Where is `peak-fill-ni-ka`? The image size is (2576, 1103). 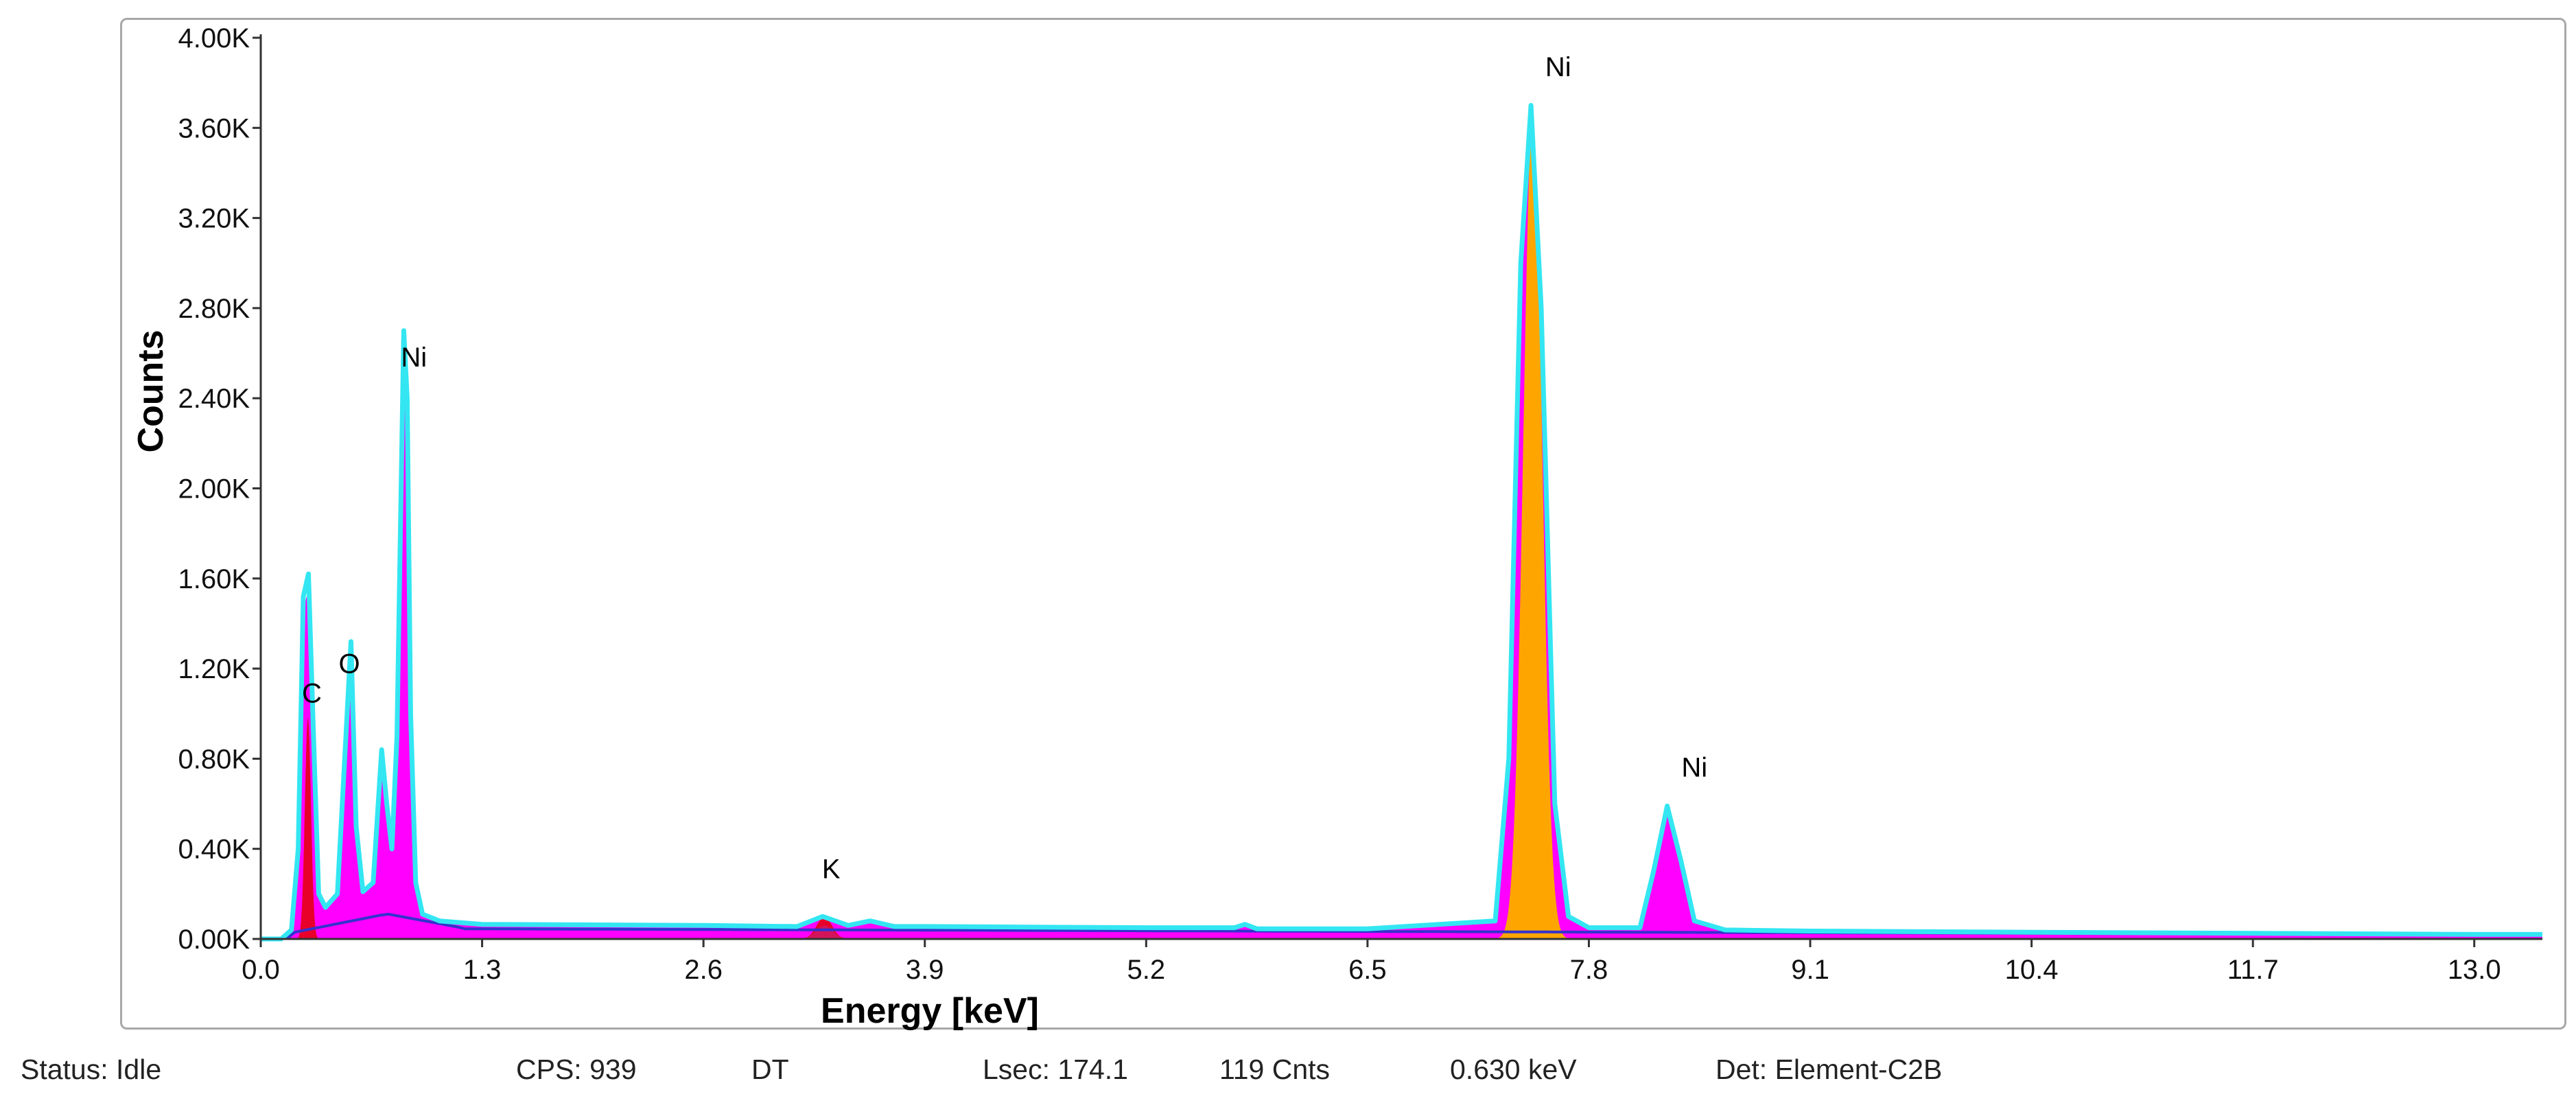 peak-fill-ni-ka is located at coordinates (1532, 526).